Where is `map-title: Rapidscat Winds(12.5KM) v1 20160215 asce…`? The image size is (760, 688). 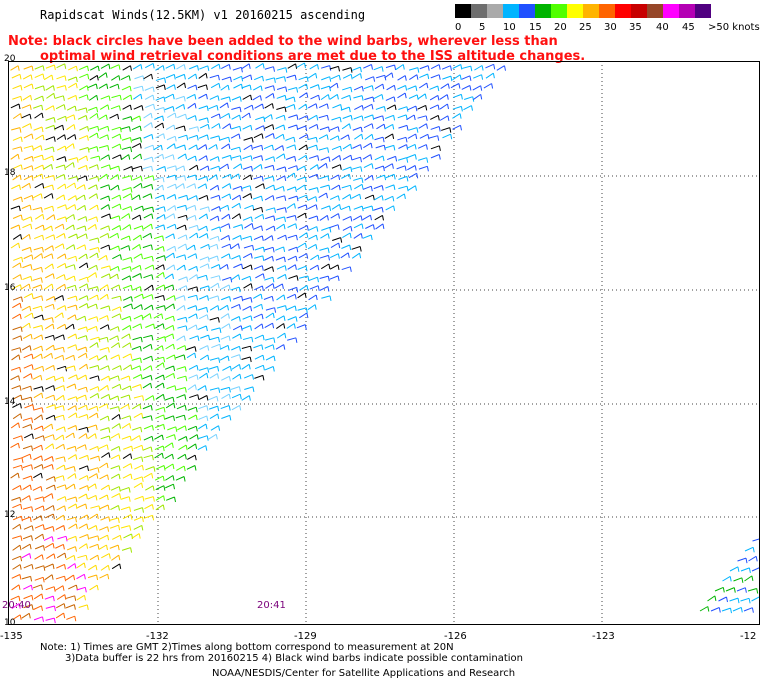 map-title: Rapidscat Winds(12.5KM) v1 20160215 asce… is located at coordinates (203, 15).